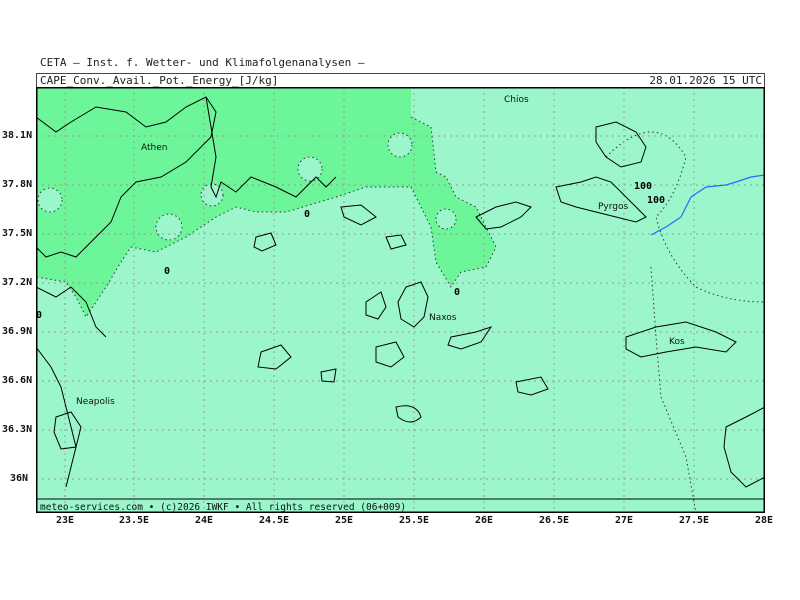 The width and height of the screenshot is (800, 600). Describe the element at coordinates (764, 520) in the screenshot. I see `lon-tick: 28E` at that location.